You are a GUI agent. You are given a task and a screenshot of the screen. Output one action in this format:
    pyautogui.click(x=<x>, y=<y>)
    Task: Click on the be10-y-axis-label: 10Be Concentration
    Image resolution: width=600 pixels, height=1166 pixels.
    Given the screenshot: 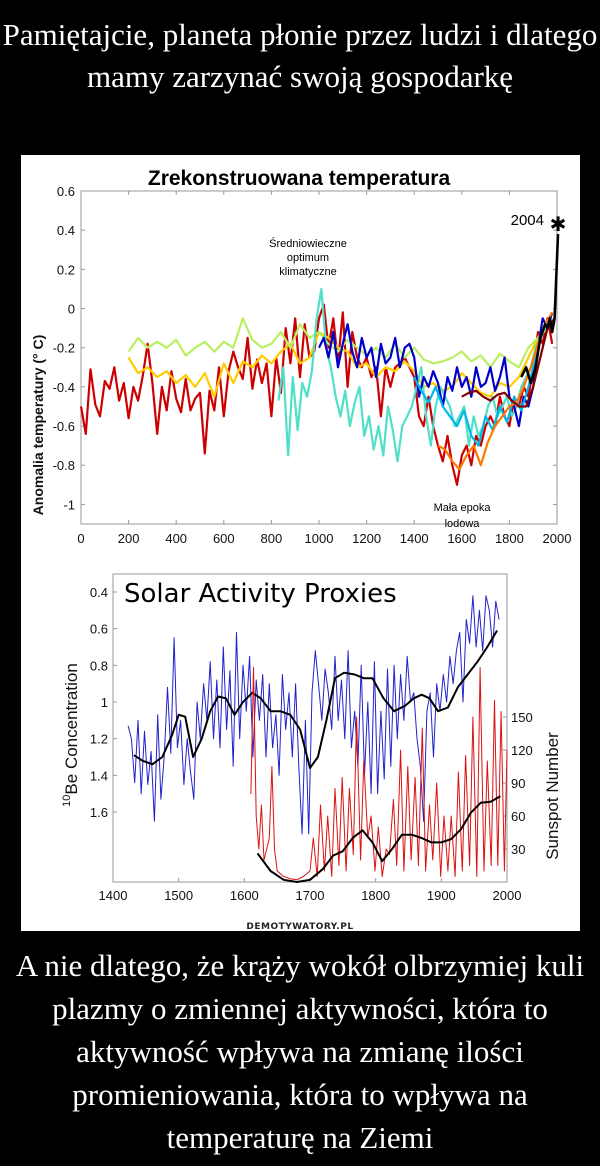 What is the action you would take?
    pyautogui.click(x=71, y=735)
    